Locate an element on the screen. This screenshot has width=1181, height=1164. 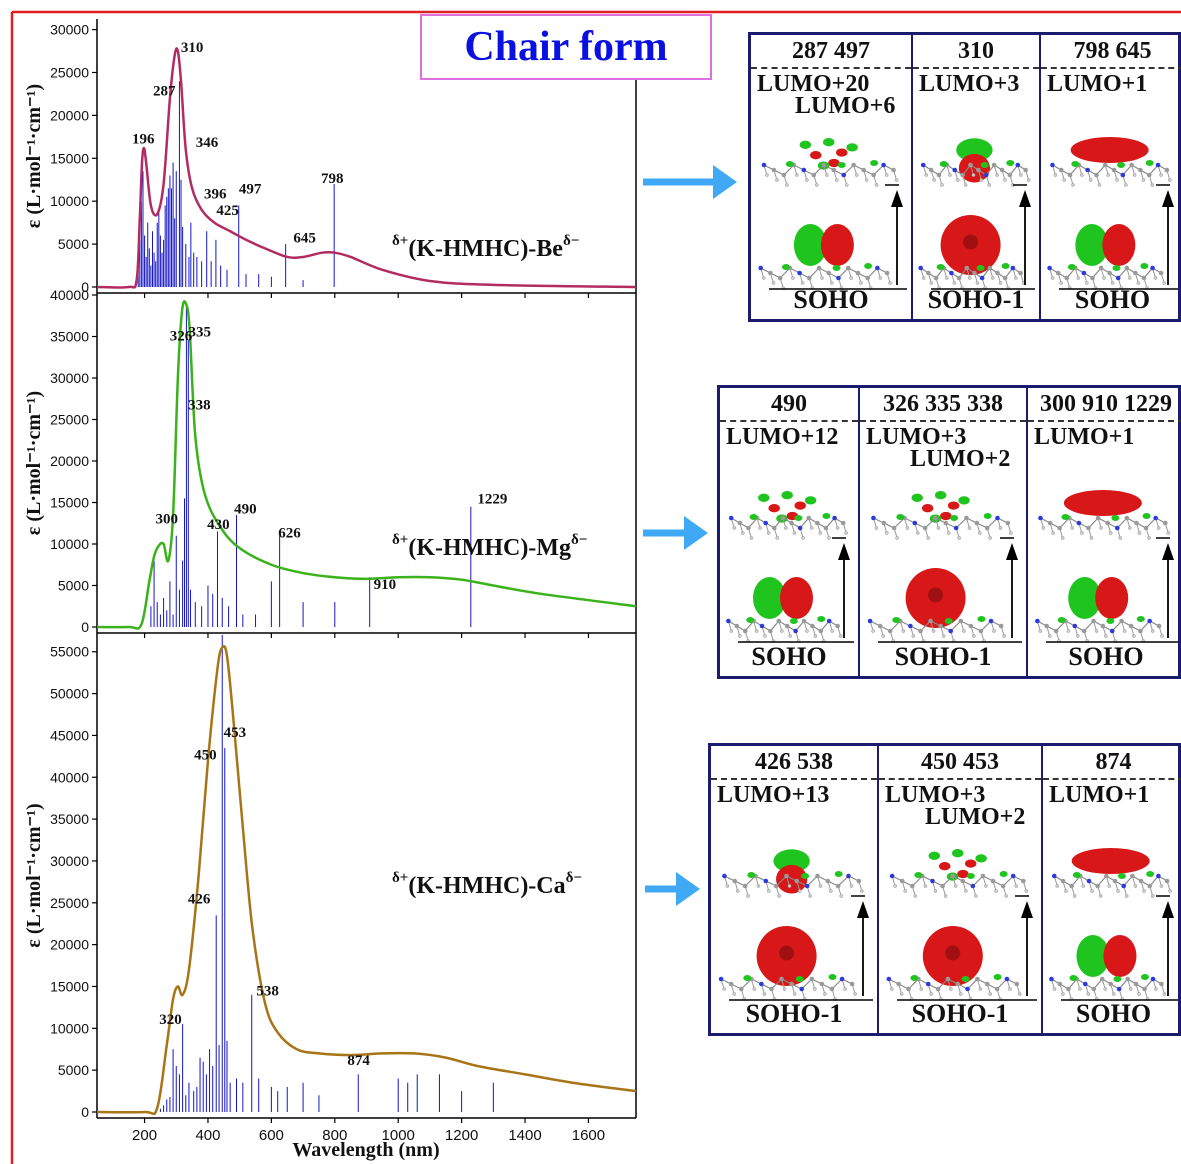
peak-label: 300 is located at coordinates (167, 519).